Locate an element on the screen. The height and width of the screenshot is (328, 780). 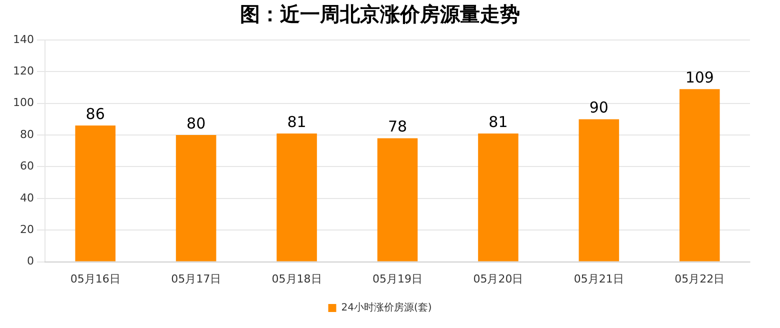
legend-label: 24小时涨价房源(套) is located at coordinates (386, 308).